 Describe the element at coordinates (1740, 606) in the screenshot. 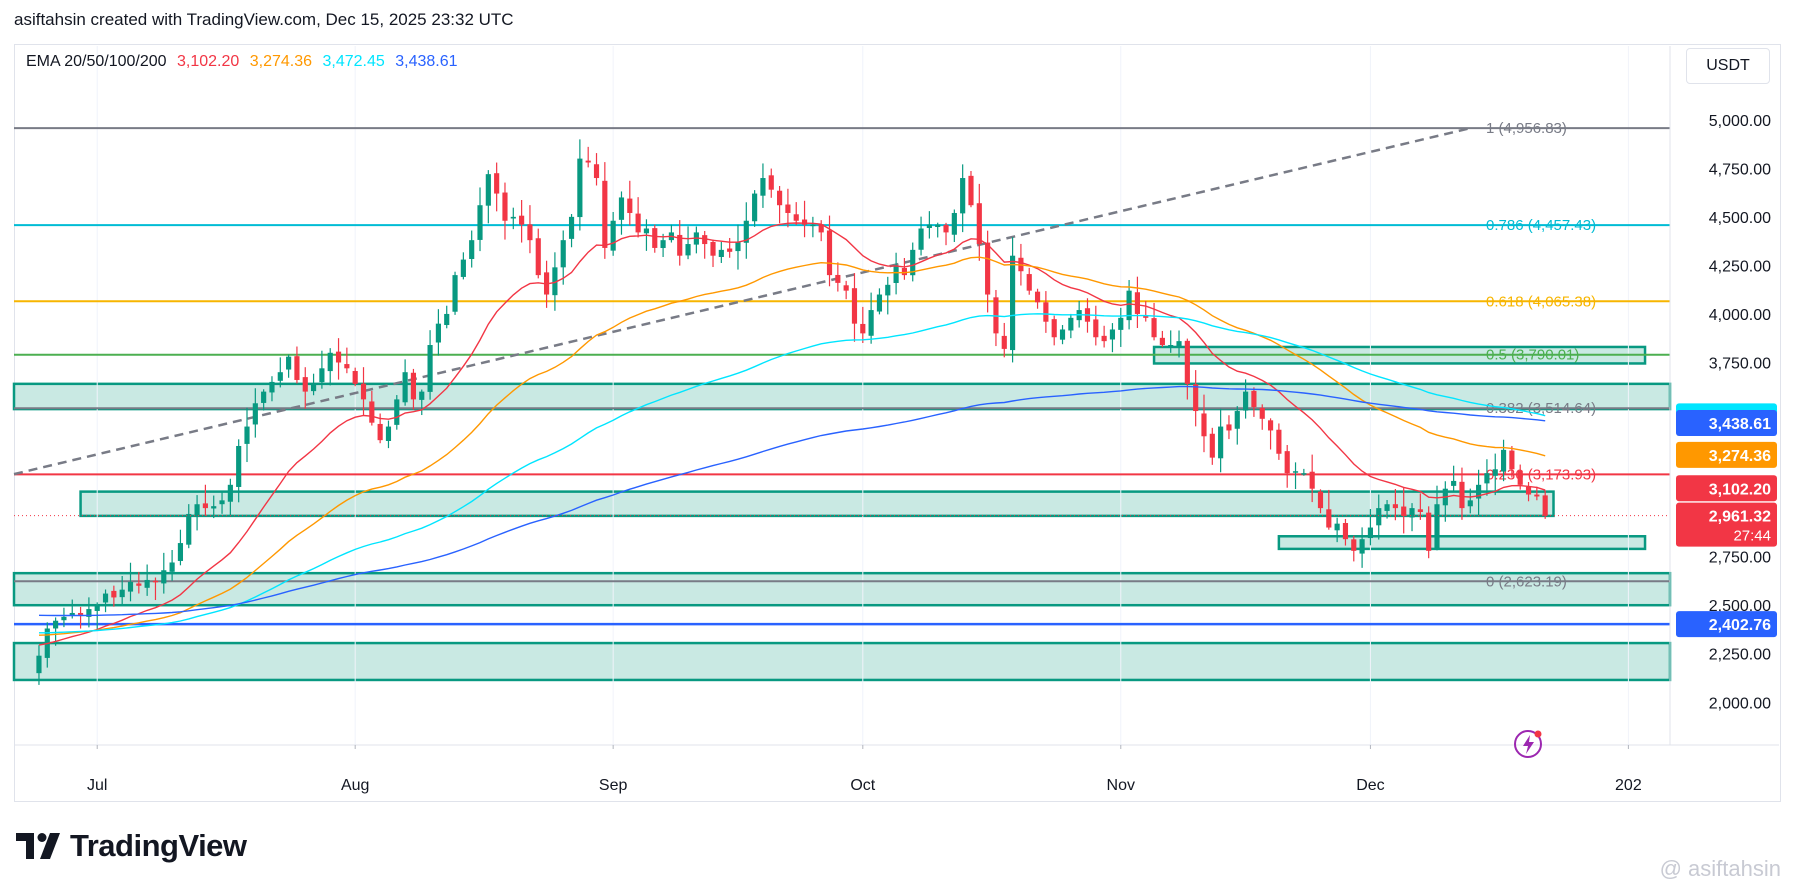

I see `y-tick-label: 2,500.00` at that location.